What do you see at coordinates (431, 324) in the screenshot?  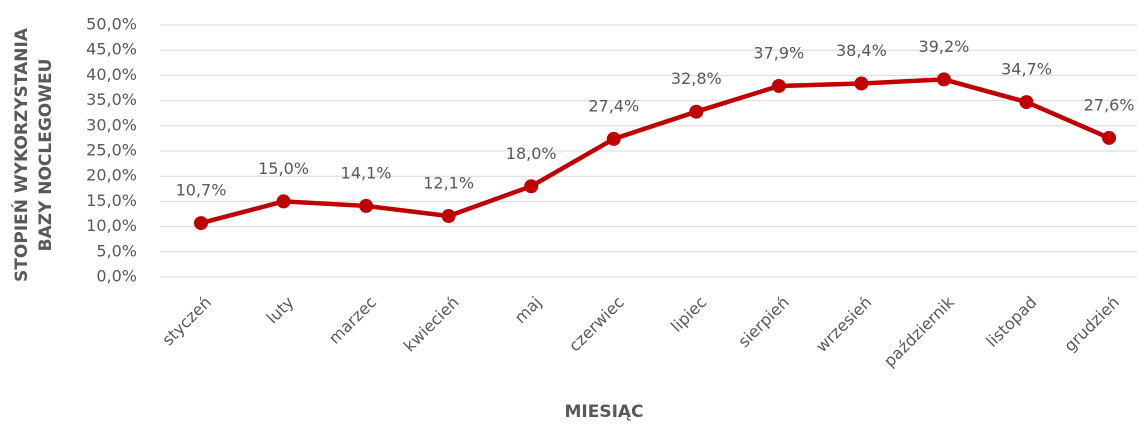 I see `x-tick-label: kwiecień` at bounding box center [431, 324].